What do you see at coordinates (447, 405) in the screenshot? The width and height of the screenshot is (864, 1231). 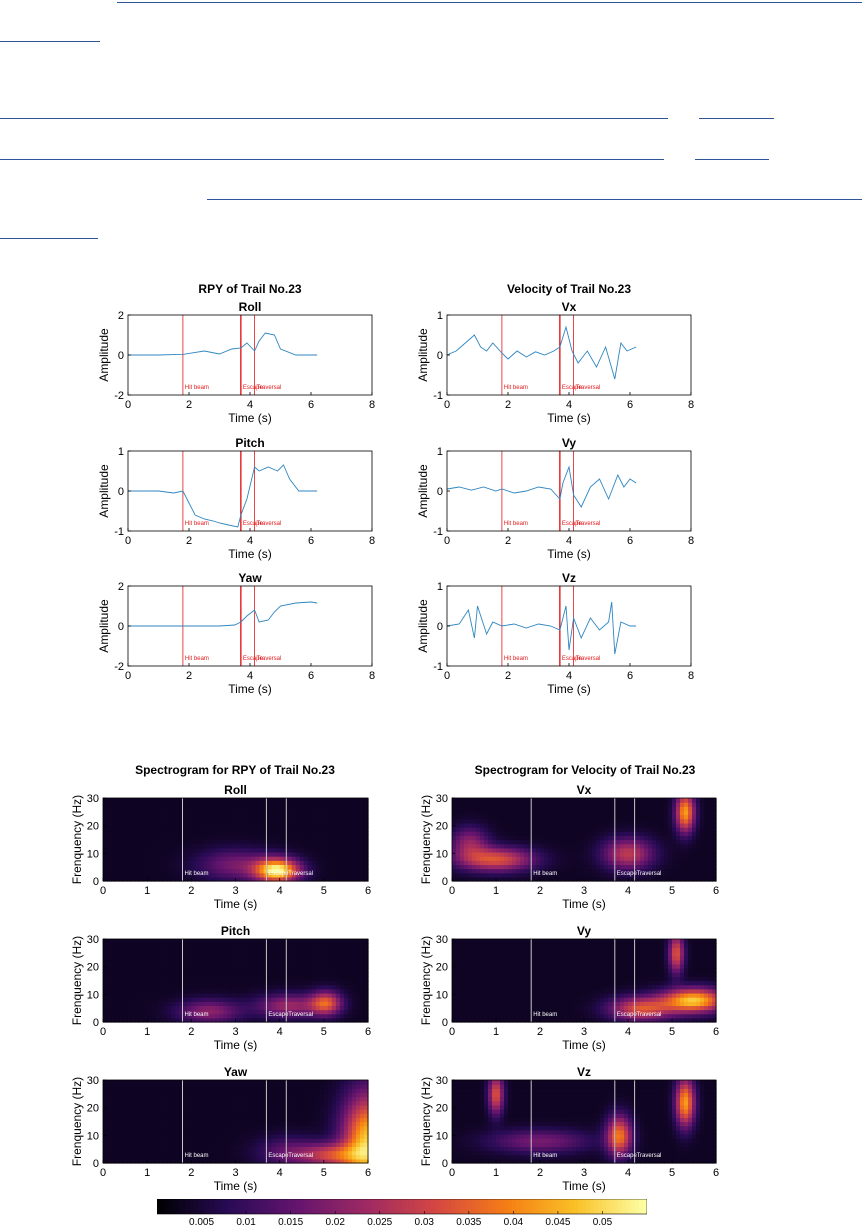 I see `x-tick-label: 0` at bounding box center [447, 405].